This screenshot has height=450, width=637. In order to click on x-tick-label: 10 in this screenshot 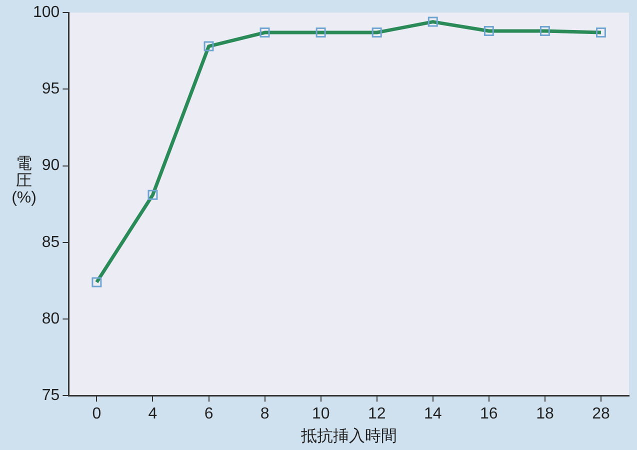, I will do `click(321, 414)`.